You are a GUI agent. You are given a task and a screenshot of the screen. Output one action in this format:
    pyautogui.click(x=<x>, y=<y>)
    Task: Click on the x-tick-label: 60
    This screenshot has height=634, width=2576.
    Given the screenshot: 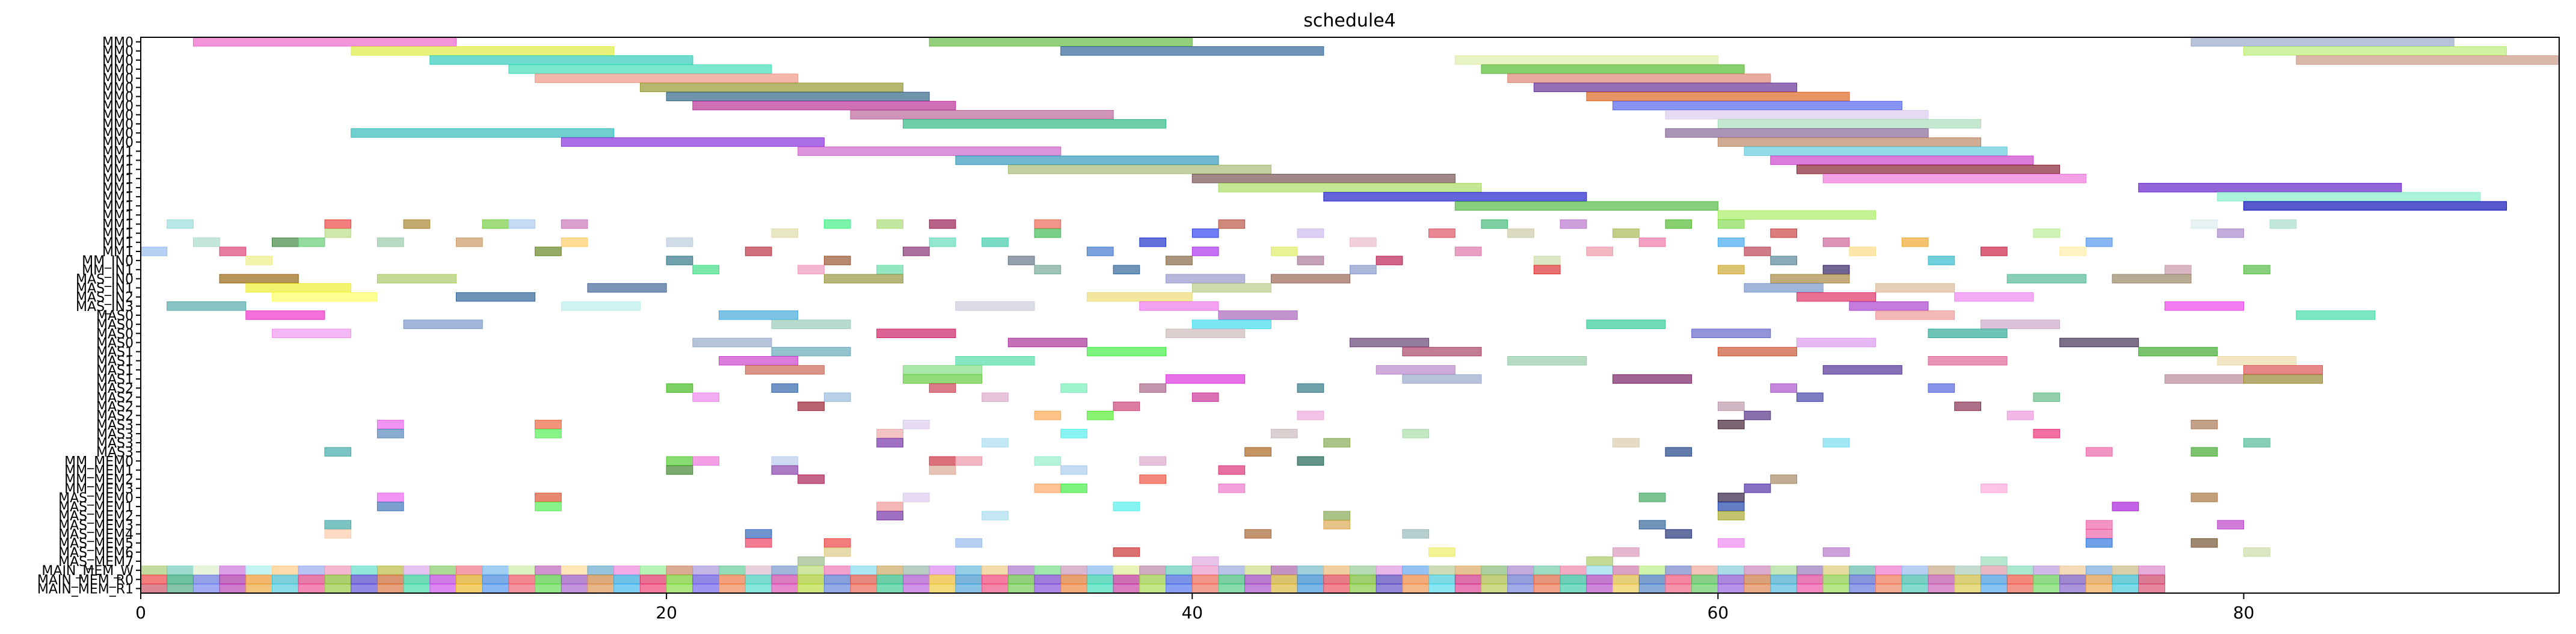 What is the action you would take?
    pyautogui.click(x=1719, y=613)
    